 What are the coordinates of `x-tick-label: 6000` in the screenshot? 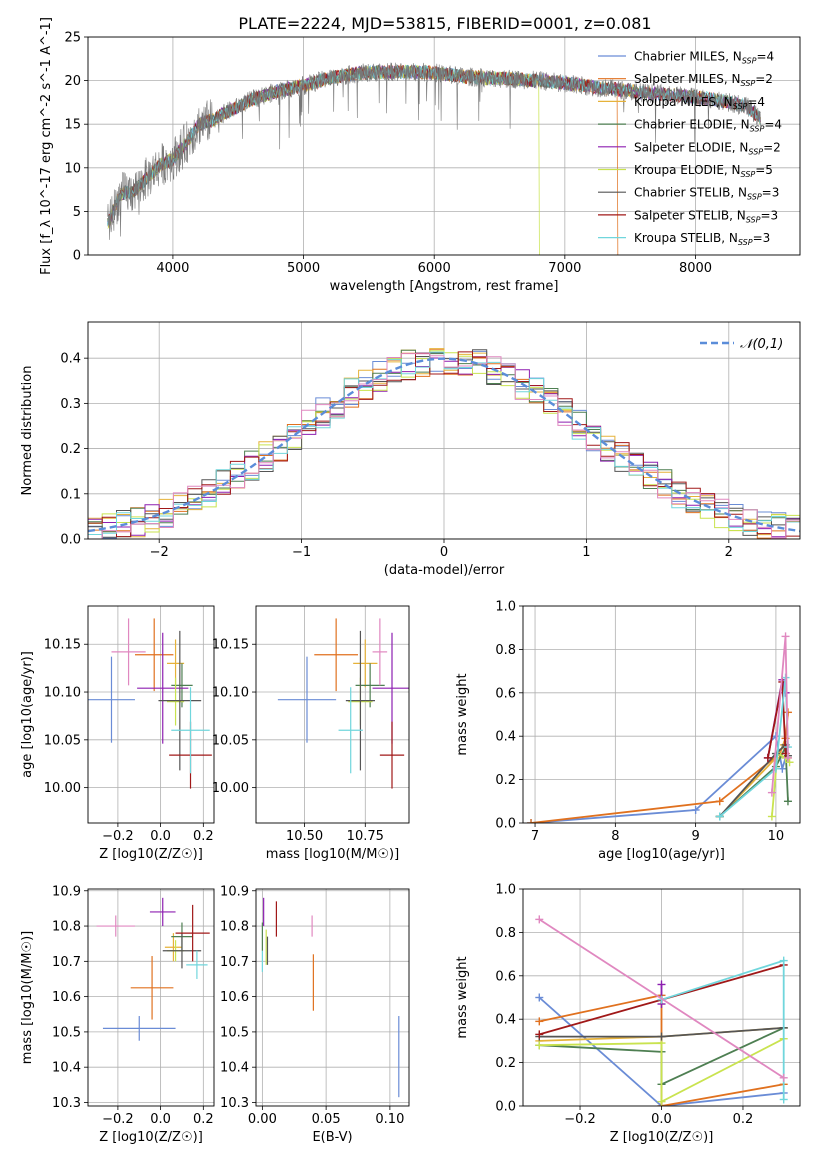 It's located at (434, 268).